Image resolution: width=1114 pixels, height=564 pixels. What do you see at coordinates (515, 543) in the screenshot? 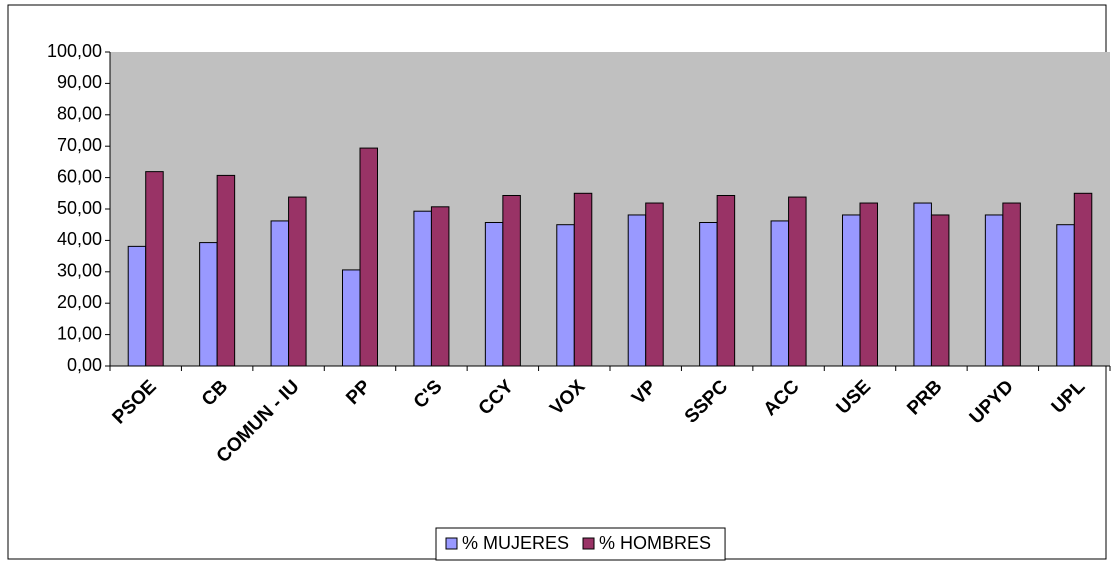
I see `legend-label: % MUJERES` at bounding box center [515, 543].